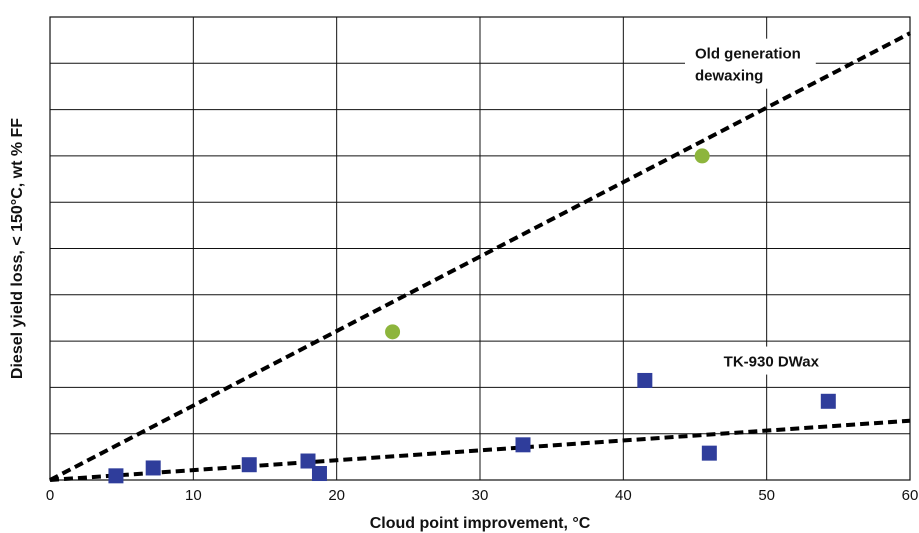 This screenshot has width=919, height=533. Describe the element at coordinates (752, 206) in the screenshot. I see `annotations: Old generation dewaxing TK-930 DWax` at that location.